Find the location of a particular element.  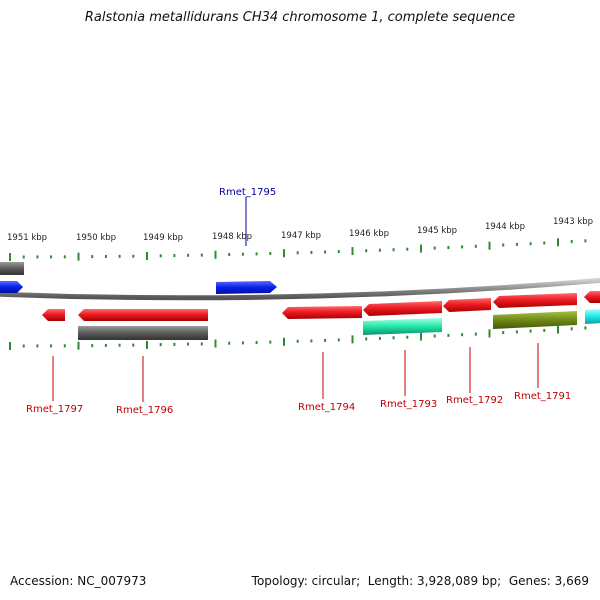

scale-label-1943: 1943 kbp is located at coordinates (573, 222).